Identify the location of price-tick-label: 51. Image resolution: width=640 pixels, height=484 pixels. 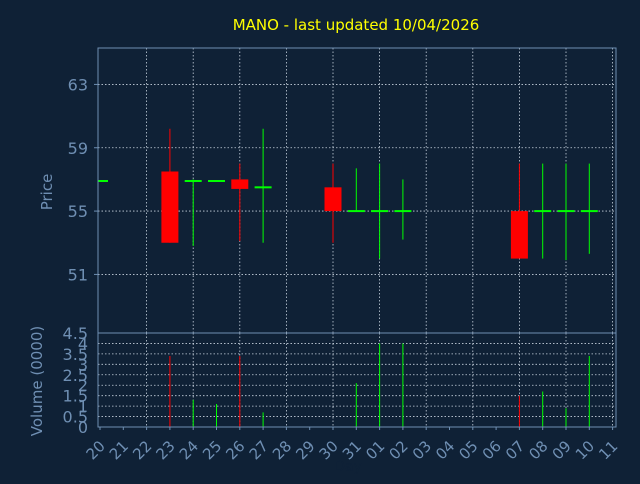
(78, 274).